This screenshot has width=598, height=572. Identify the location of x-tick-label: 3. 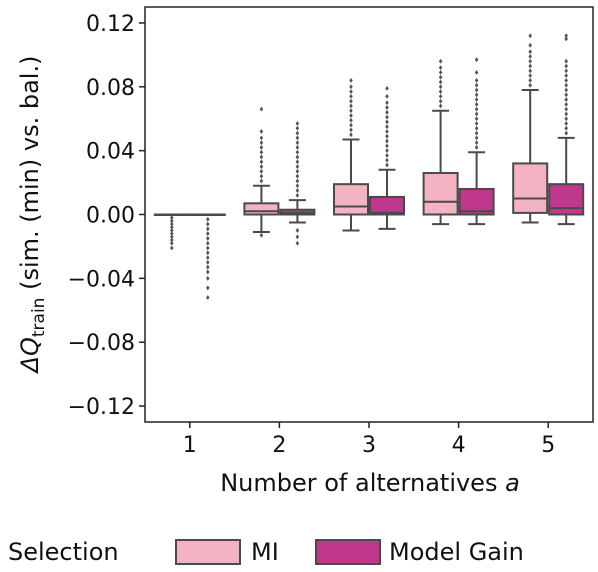
(369, 445).